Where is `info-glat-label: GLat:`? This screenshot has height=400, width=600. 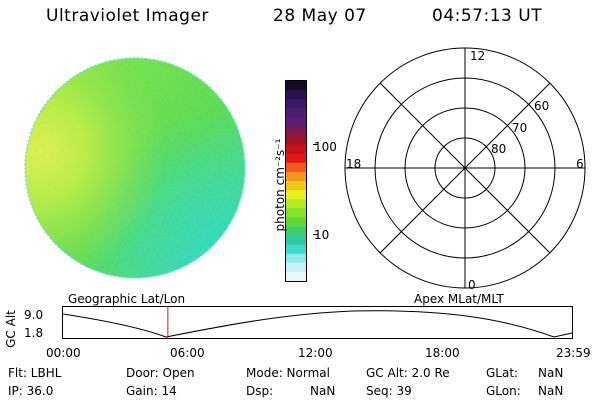 info-glat-label: GLat: is located at coordinates (502, 373).